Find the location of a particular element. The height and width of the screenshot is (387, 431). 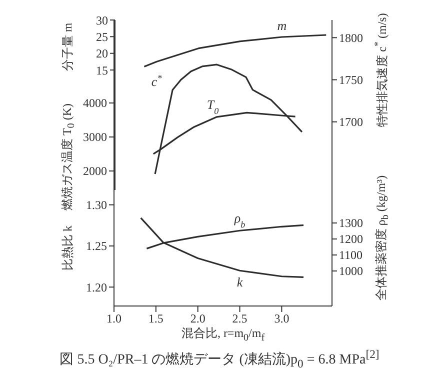

y-tick-label: 20 is located at coordinates (102, 53).